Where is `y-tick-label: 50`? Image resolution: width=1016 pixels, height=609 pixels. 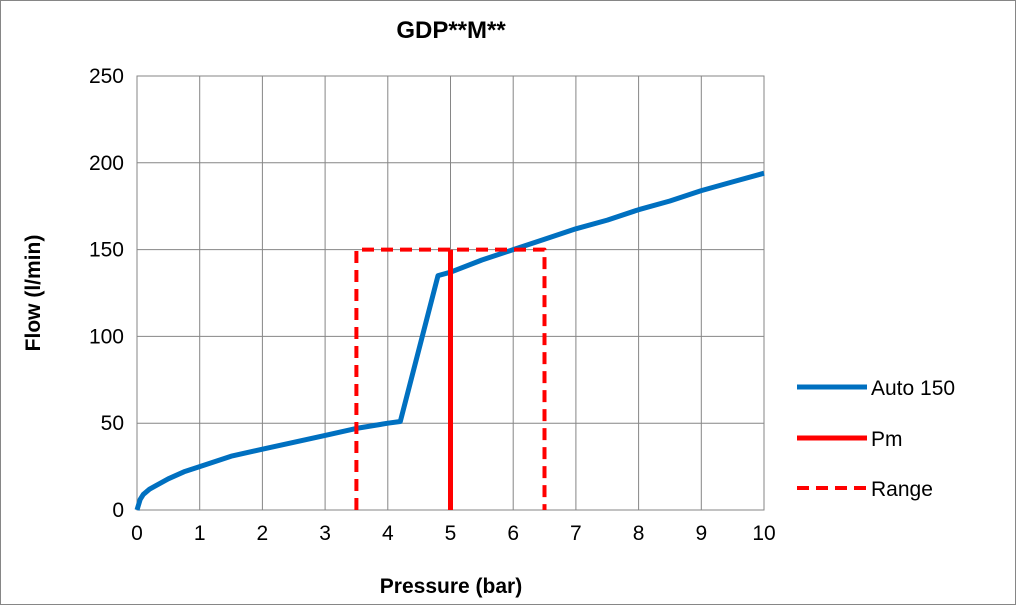
y-tick-label: 50 is located at coordinates (112, 423).